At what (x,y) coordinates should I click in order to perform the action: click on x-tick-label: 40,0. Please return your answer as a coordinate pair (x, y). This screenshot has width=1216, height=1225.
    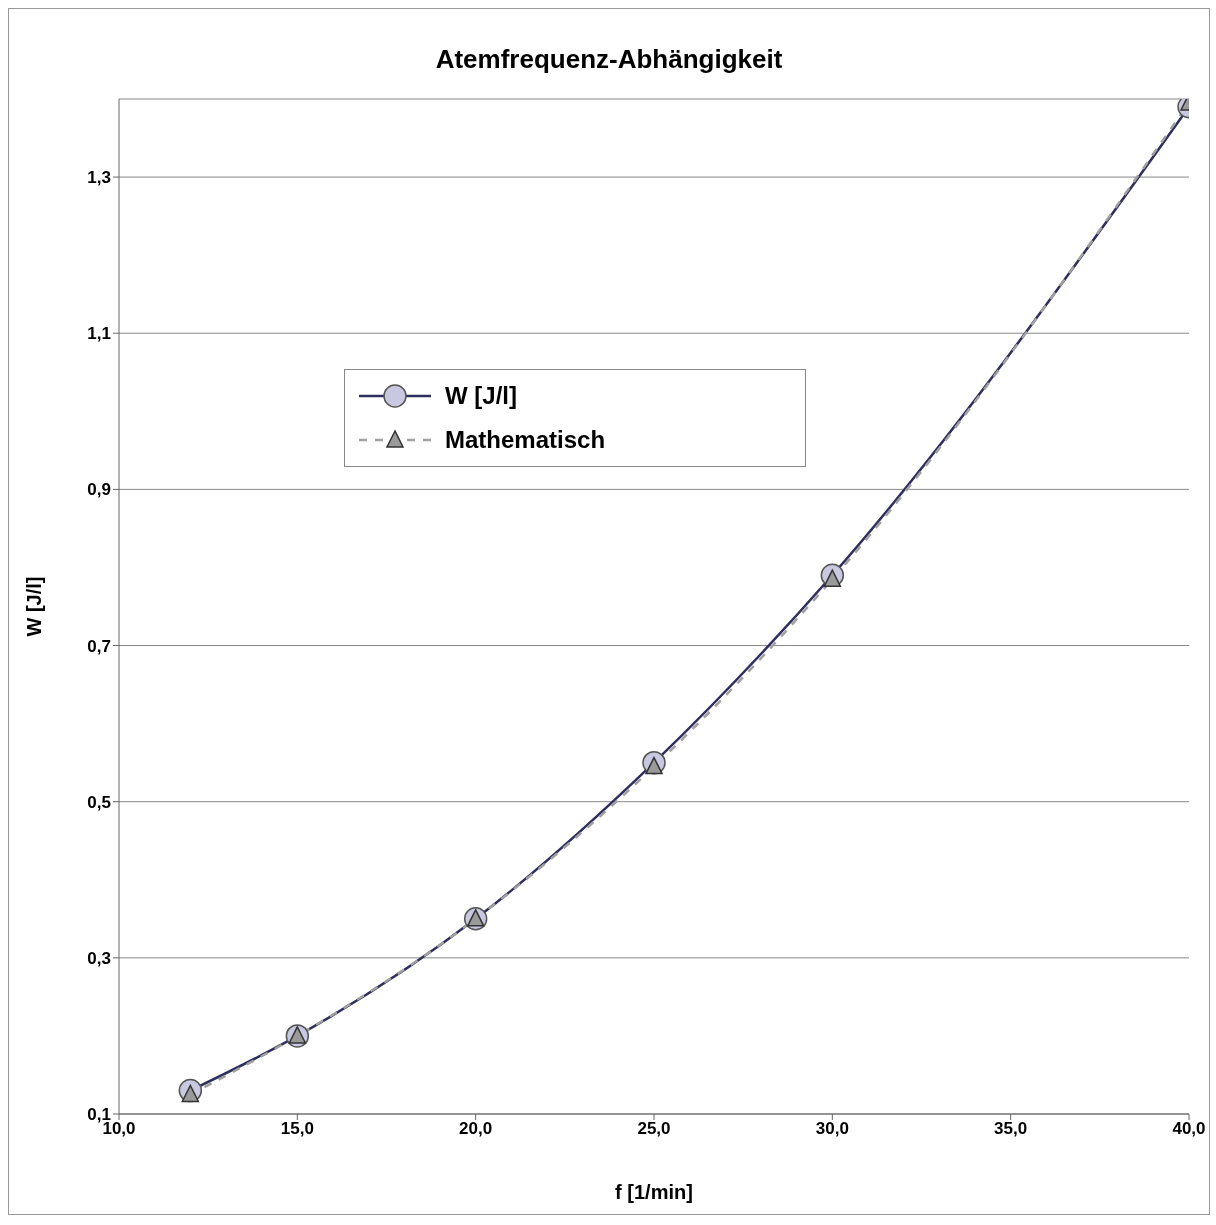
    Looking at the image, I should click on (1189, 1129).